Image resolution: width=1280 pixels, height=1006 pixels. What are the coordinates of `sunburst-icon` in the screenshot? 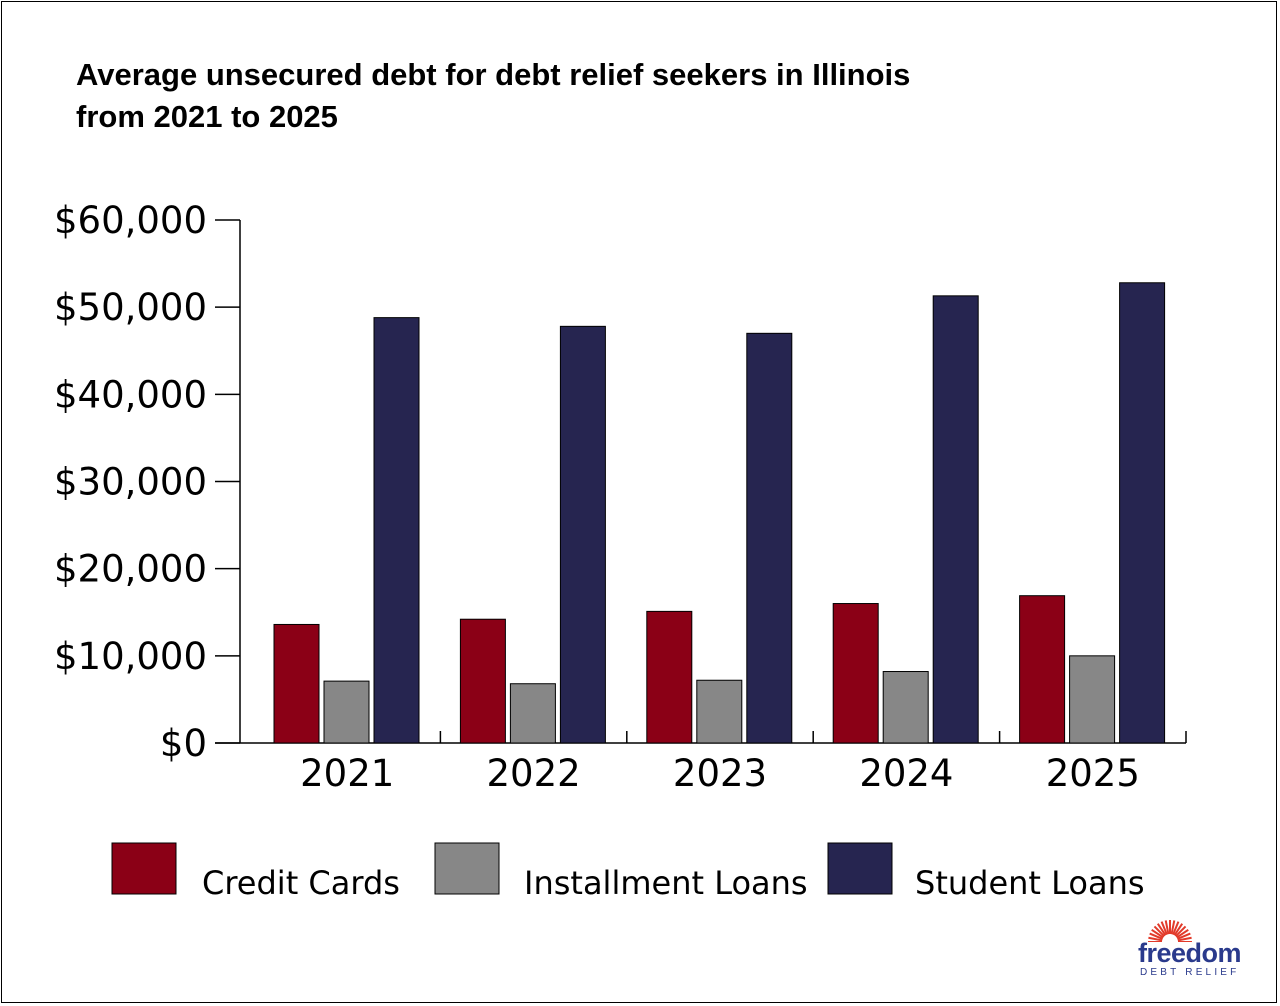 It's located at (1170, 931).